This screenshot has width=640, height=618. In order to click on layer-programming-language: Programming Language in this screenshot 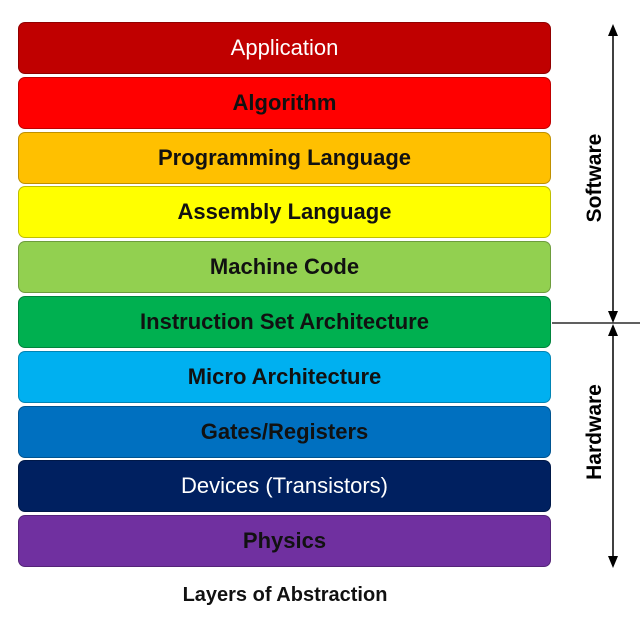, I will do `click(284, 157)`.